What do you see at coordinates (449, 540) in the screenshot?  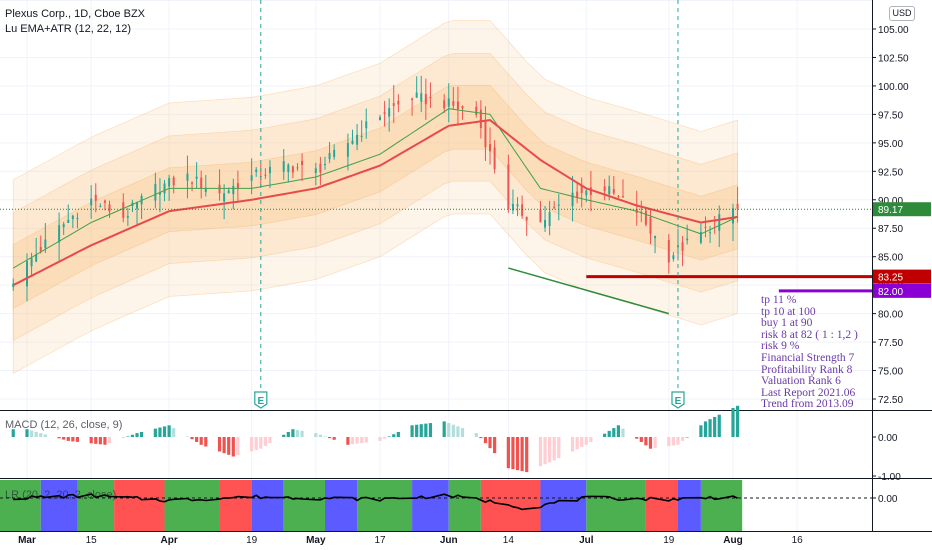 I see `x-tick-label: Jun` at bounding box center [449, 540].